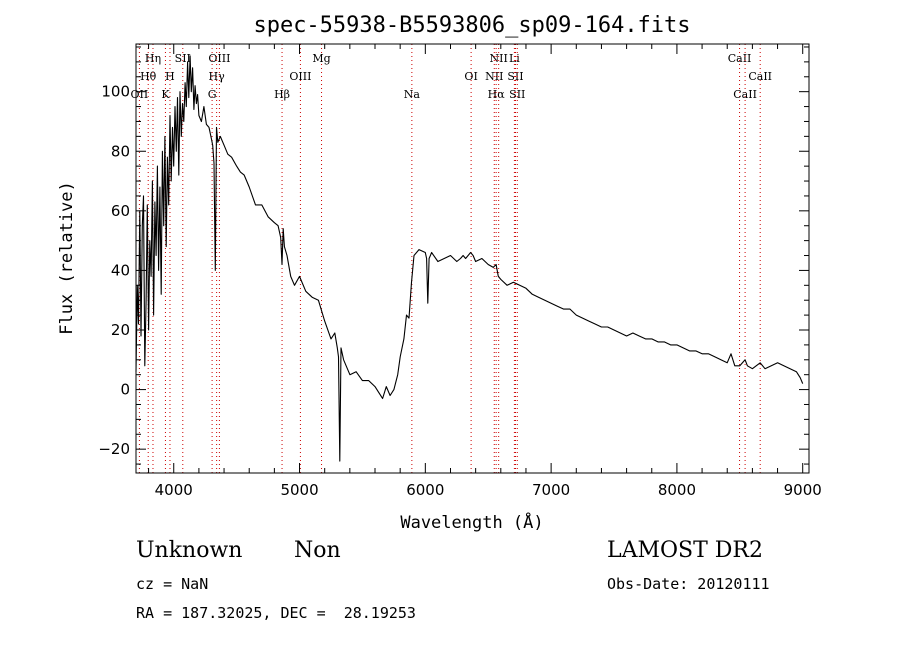 This screenshot has height=650, width=900. Describe the element at coordinates (153, 58) in the screenshot. I see `line-marker-label: Hη` at that location.